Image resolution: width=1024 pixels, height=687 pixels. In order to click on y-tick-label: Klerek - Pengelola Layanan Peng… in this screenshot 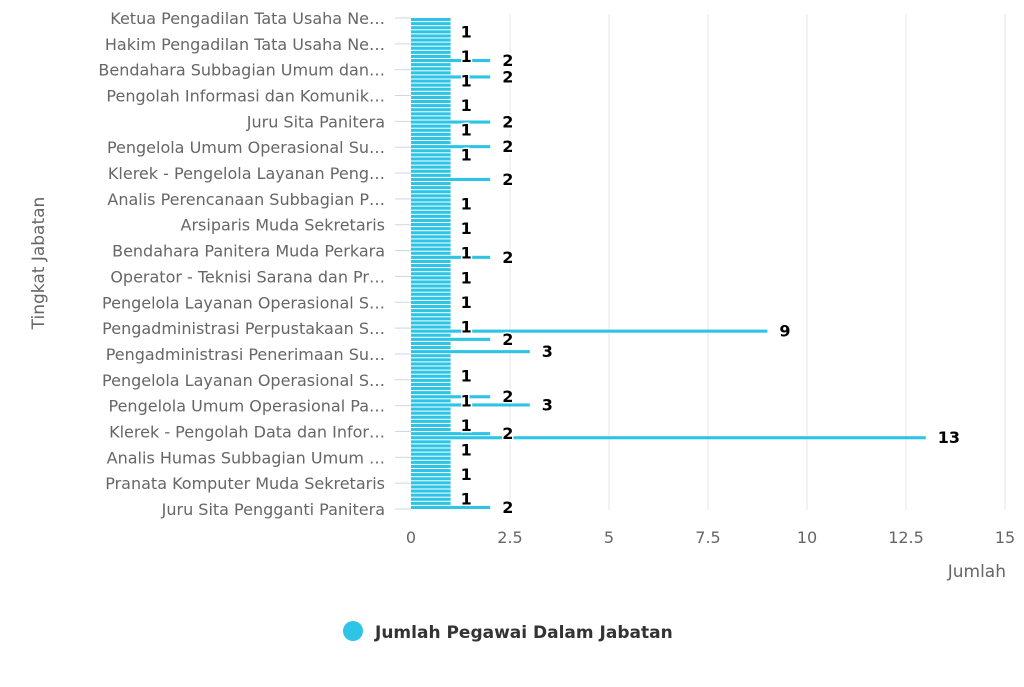, I will do `click(246, 173)`.